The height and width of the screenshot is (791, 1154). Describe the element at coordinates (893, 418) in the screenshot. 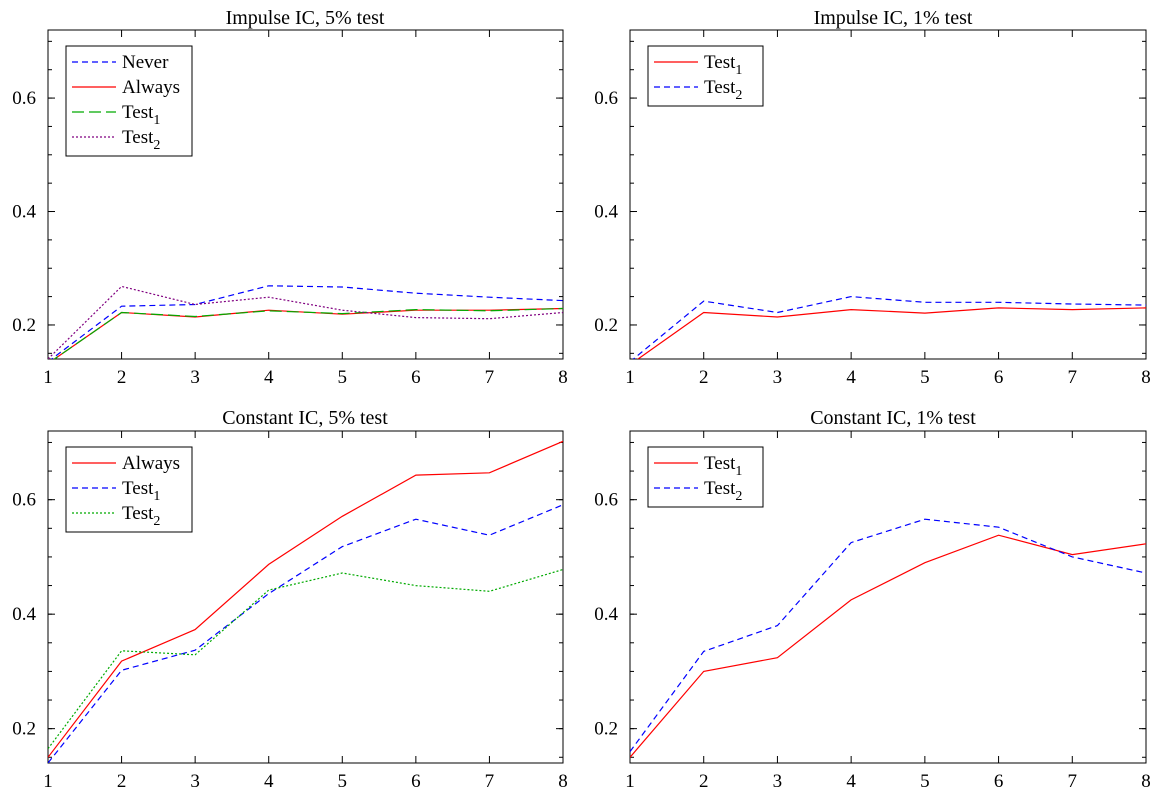

I see `chart-title: Constant IC, 1% test` at that location.